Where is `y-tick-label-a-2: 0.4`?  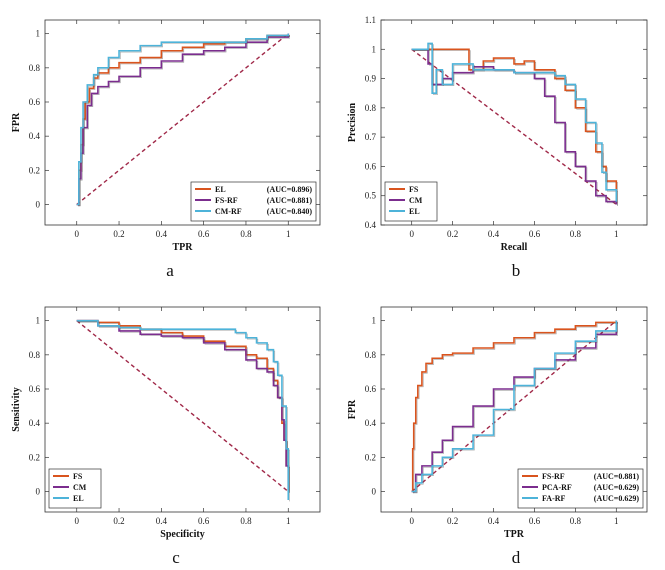
y-tick-label-a-2: 0.4 is located at coordinates (35, 136).